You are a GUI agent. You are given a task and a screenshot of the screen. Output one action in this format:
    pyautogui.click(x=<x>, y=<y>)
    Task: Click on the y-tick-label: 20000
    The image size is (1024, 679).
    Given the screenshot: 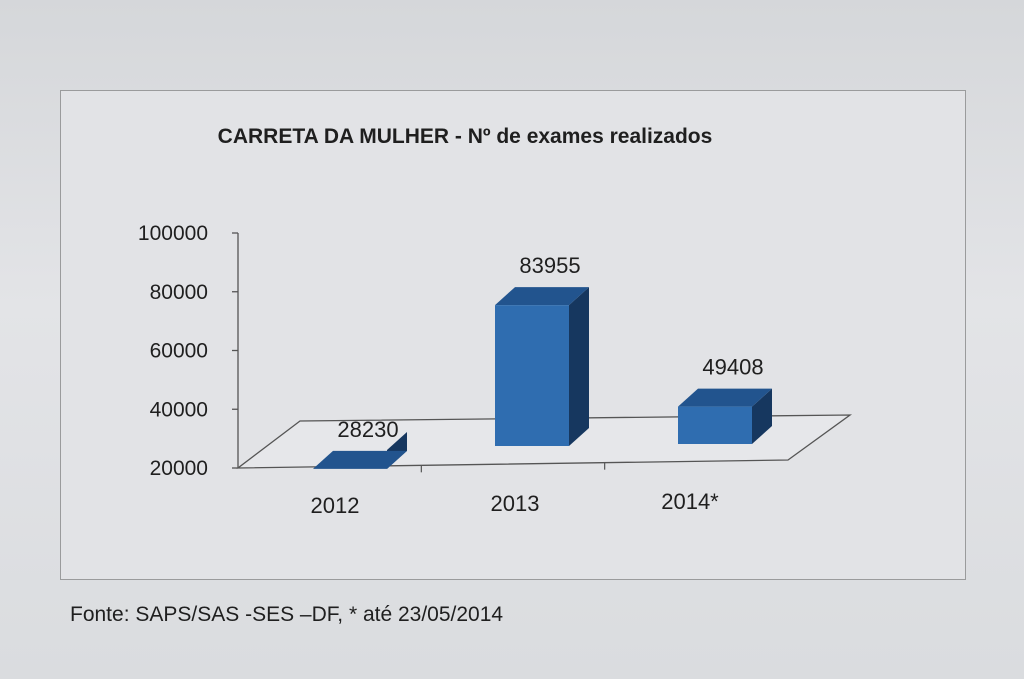 What is the action you would take?
    pyautogui.click(x=179, y=468)
    